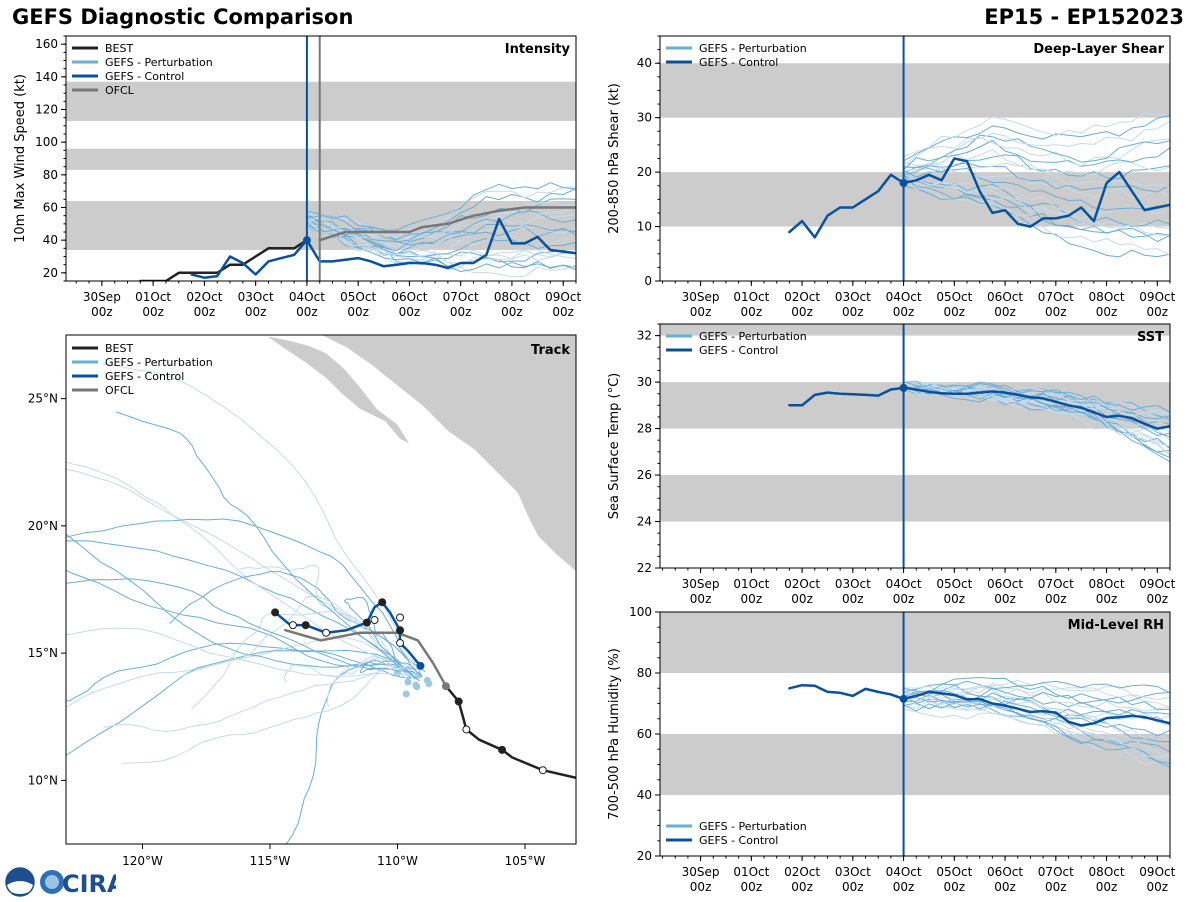  What do you see at coordinates (65, 882) in the screenshot?
I see `noaa-logo-icon: CIRA` at bounding box center [65, 882].